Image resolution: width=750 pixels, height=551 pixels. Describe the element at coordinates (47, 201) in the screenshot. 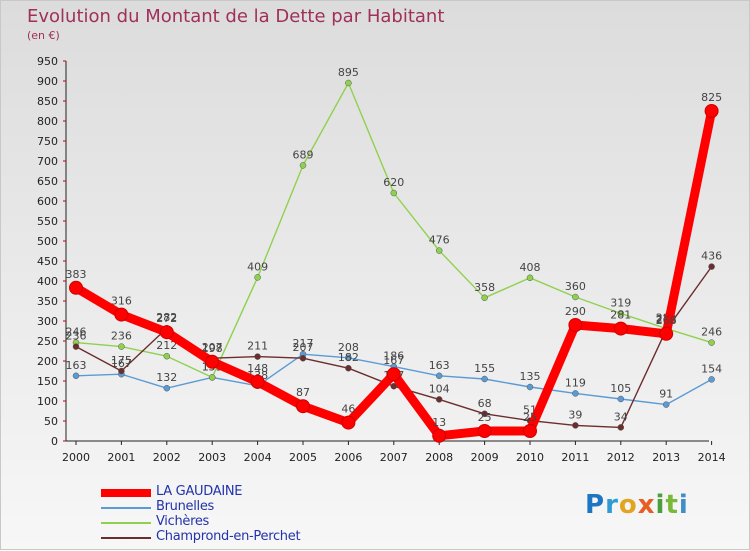

I see `y-tick-label: 600` at that location.